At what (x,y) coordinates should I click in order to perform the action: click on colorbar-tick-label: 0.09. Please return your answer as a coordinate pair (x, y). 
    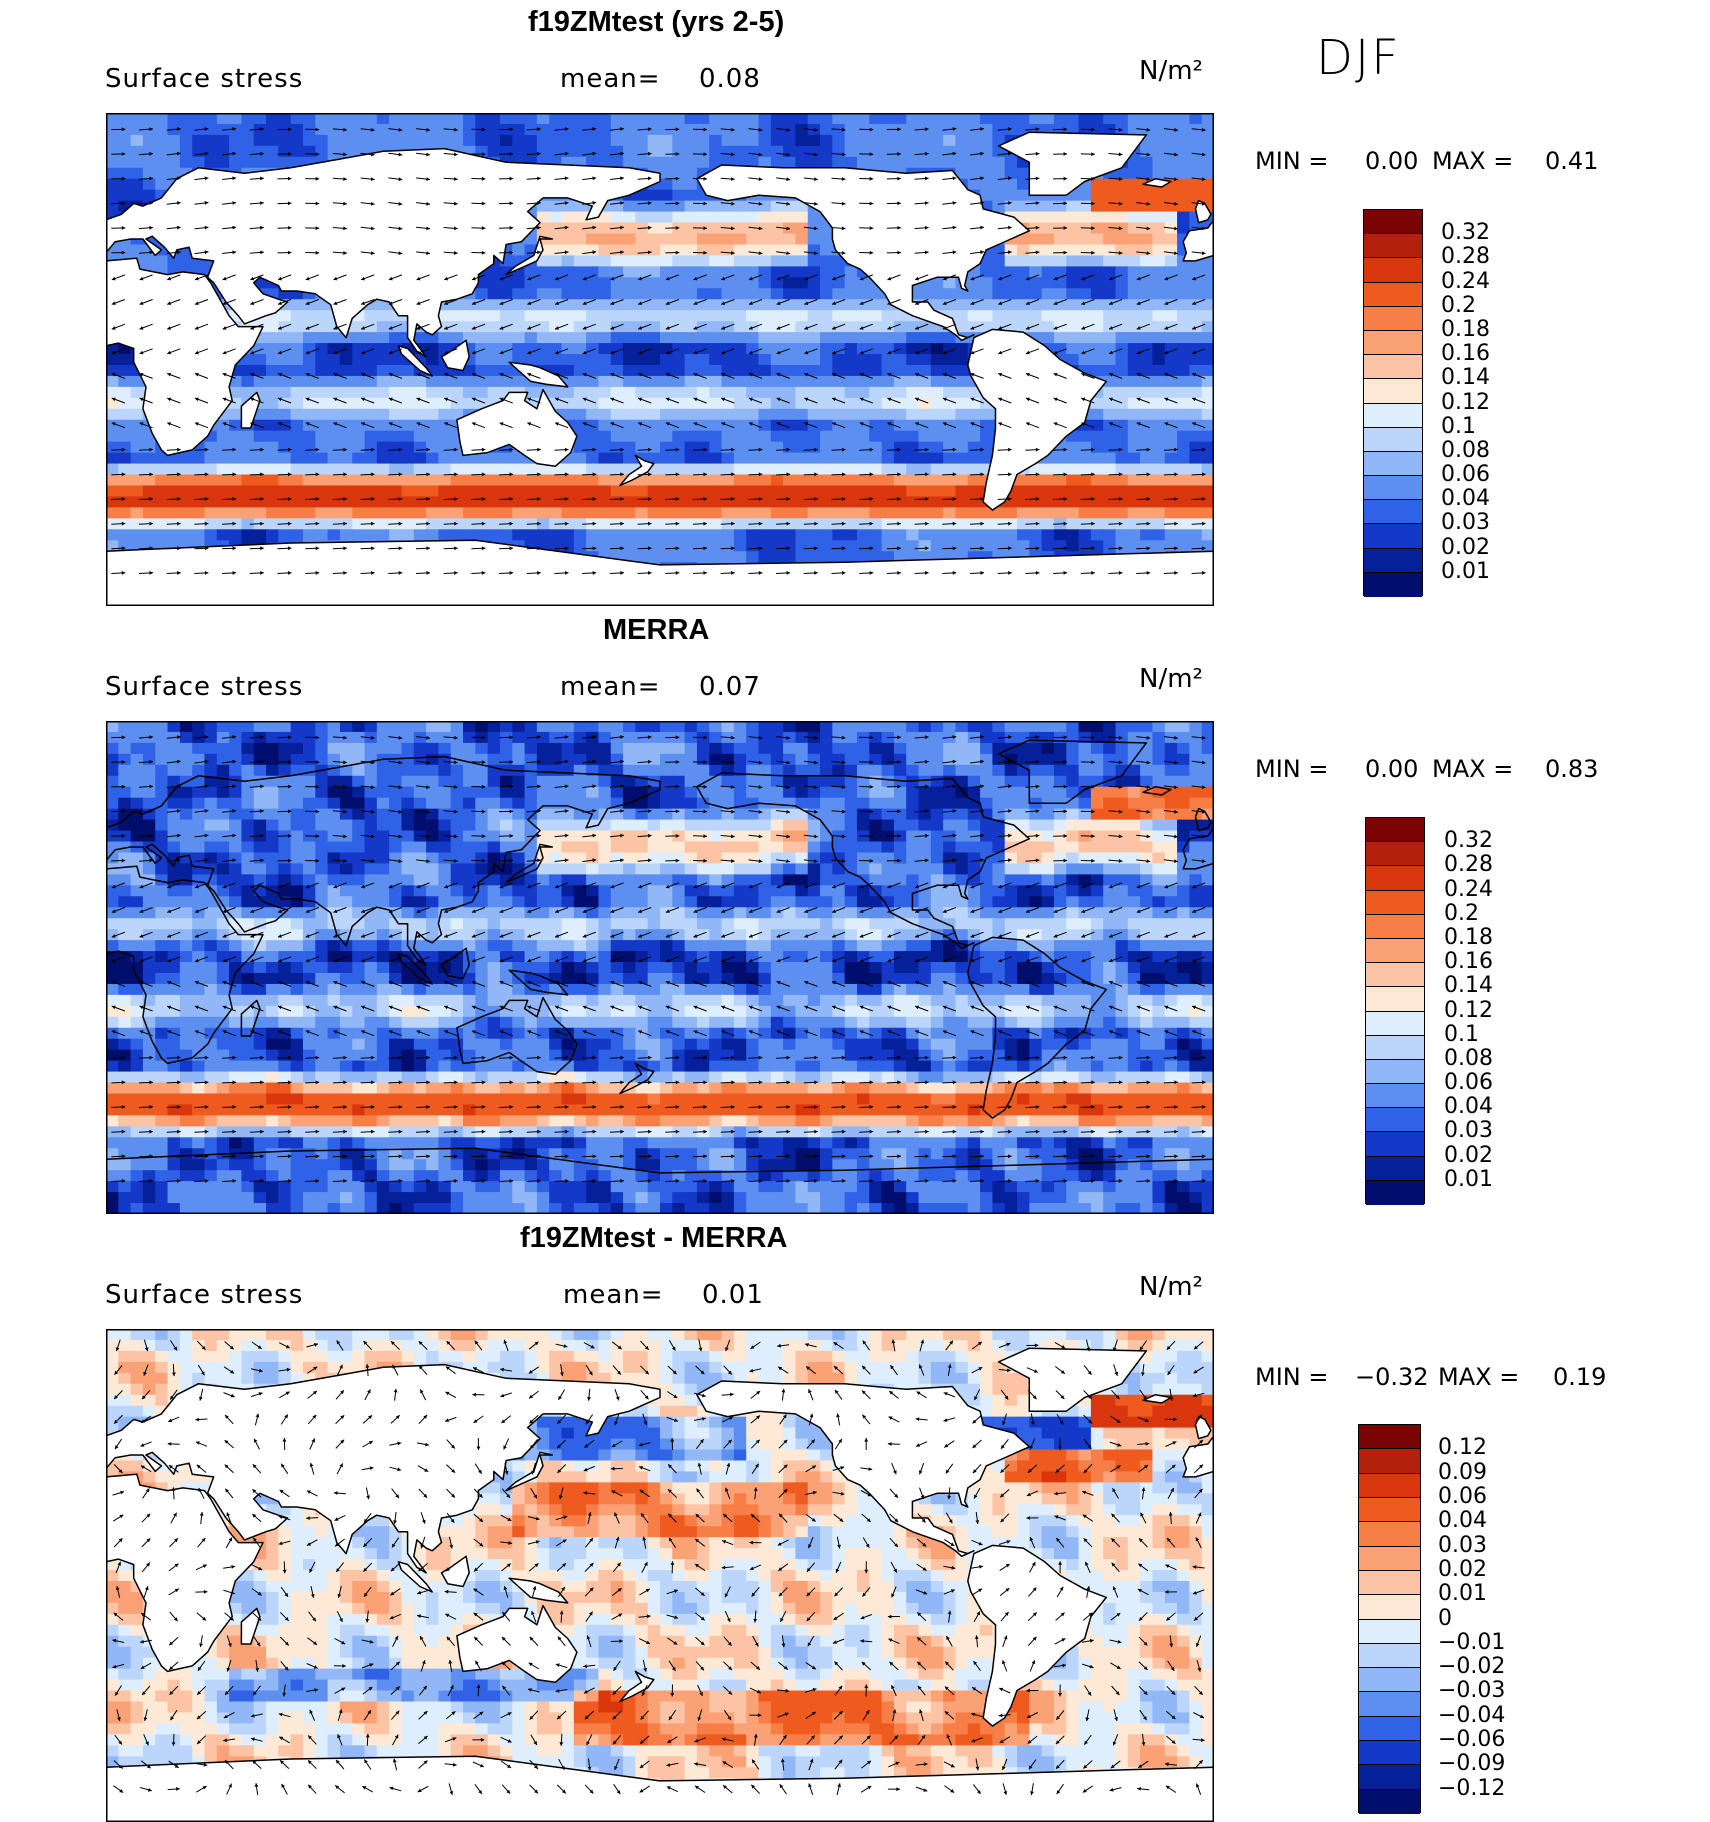
    Looking at the image, I should click on (1462, 1472).